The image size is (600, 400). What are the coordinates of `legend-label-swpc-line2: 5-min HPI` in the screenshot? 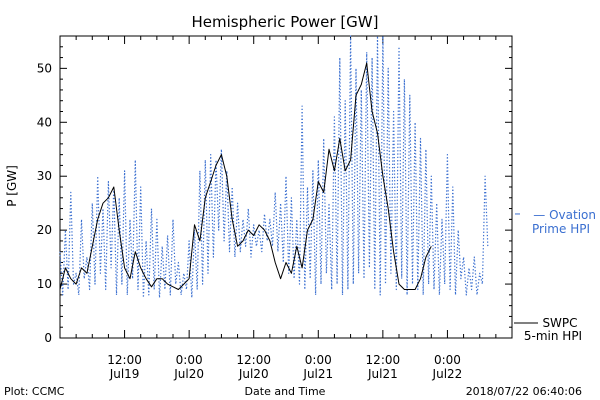 It's located at (553, 336).